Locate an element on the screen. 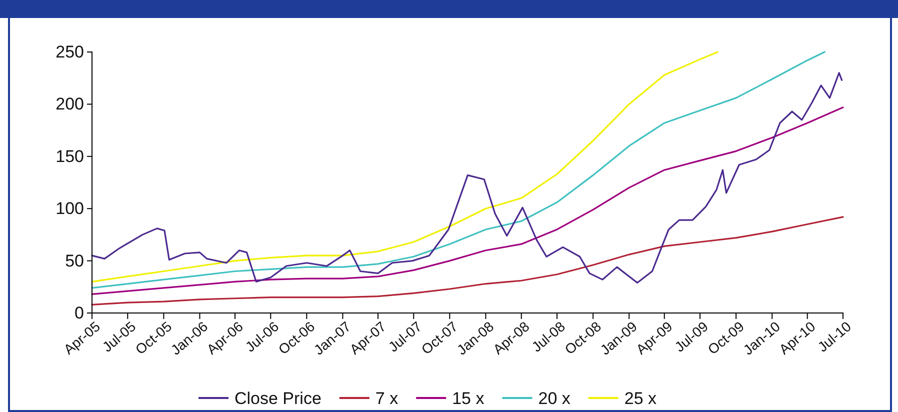 This screenshot has width=898, height=412. legend-label: 20 x is located at coordinates (554, 398).